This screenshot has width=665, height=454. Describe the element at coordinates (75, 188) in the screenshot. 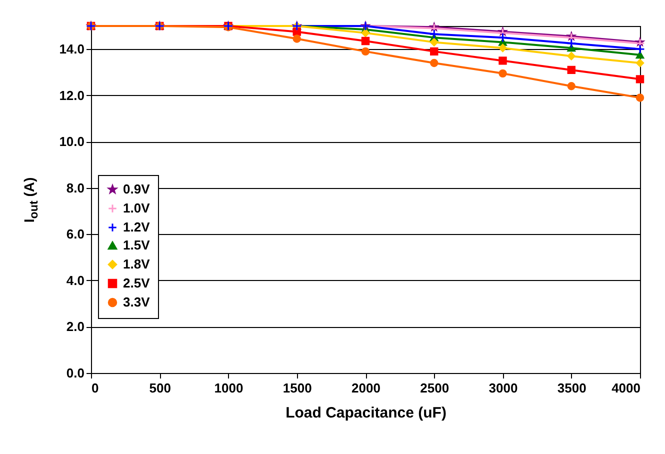

I see `y-tick-label: 8.0` at that location.